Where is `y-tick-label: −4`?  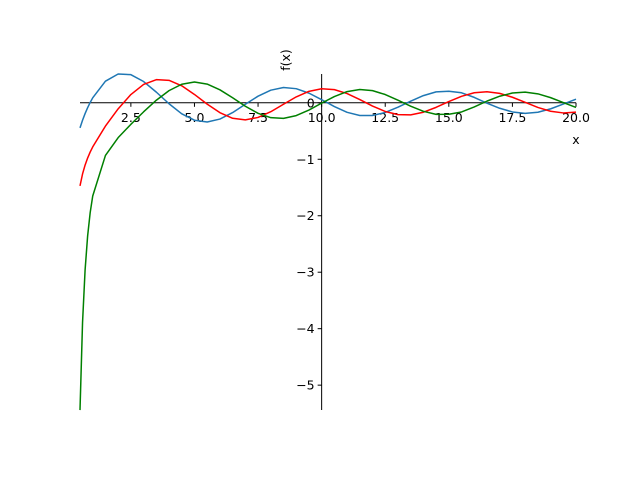
y-tick-label: −4 is located at coordinates (305, 328).